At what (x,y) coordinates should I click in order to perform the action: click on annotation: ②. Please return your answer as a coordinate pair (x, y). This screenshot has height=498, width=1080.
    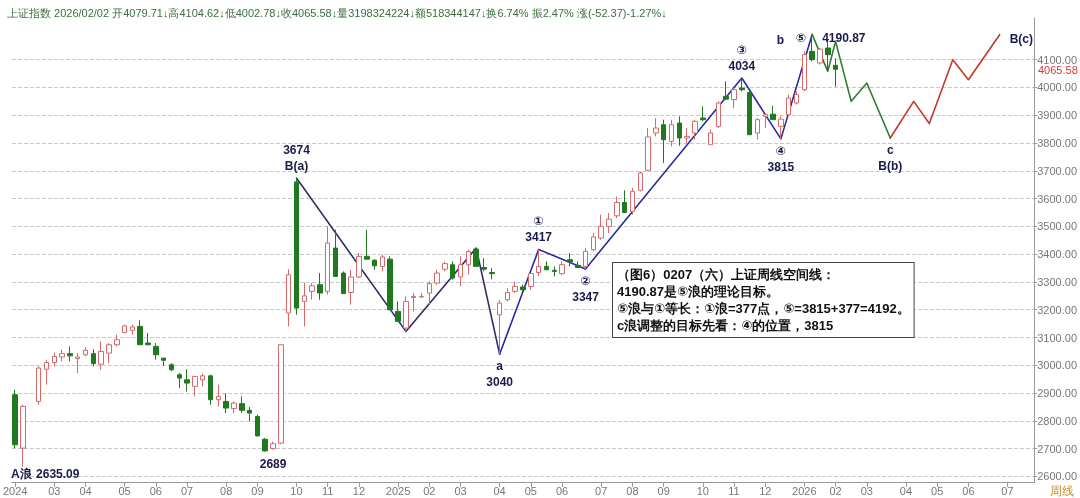
    Looking at the image, I should click on (585, 280).